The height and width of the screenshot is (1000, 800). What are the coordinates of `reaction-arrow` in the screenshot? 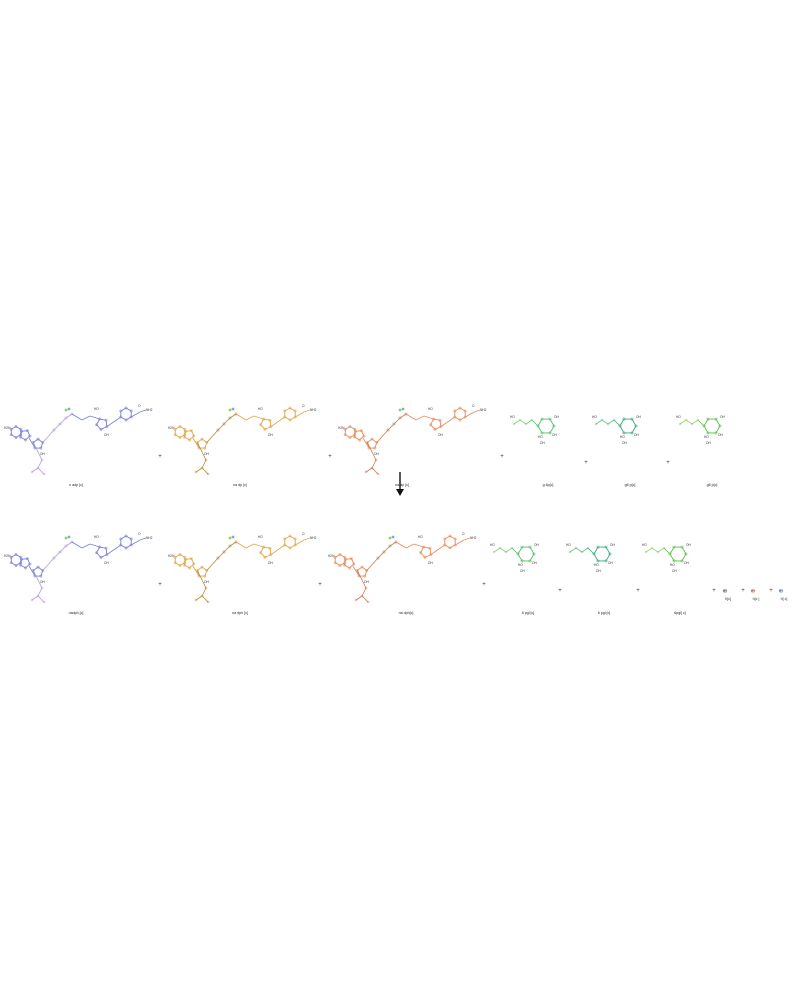 It's located at (400, 484).